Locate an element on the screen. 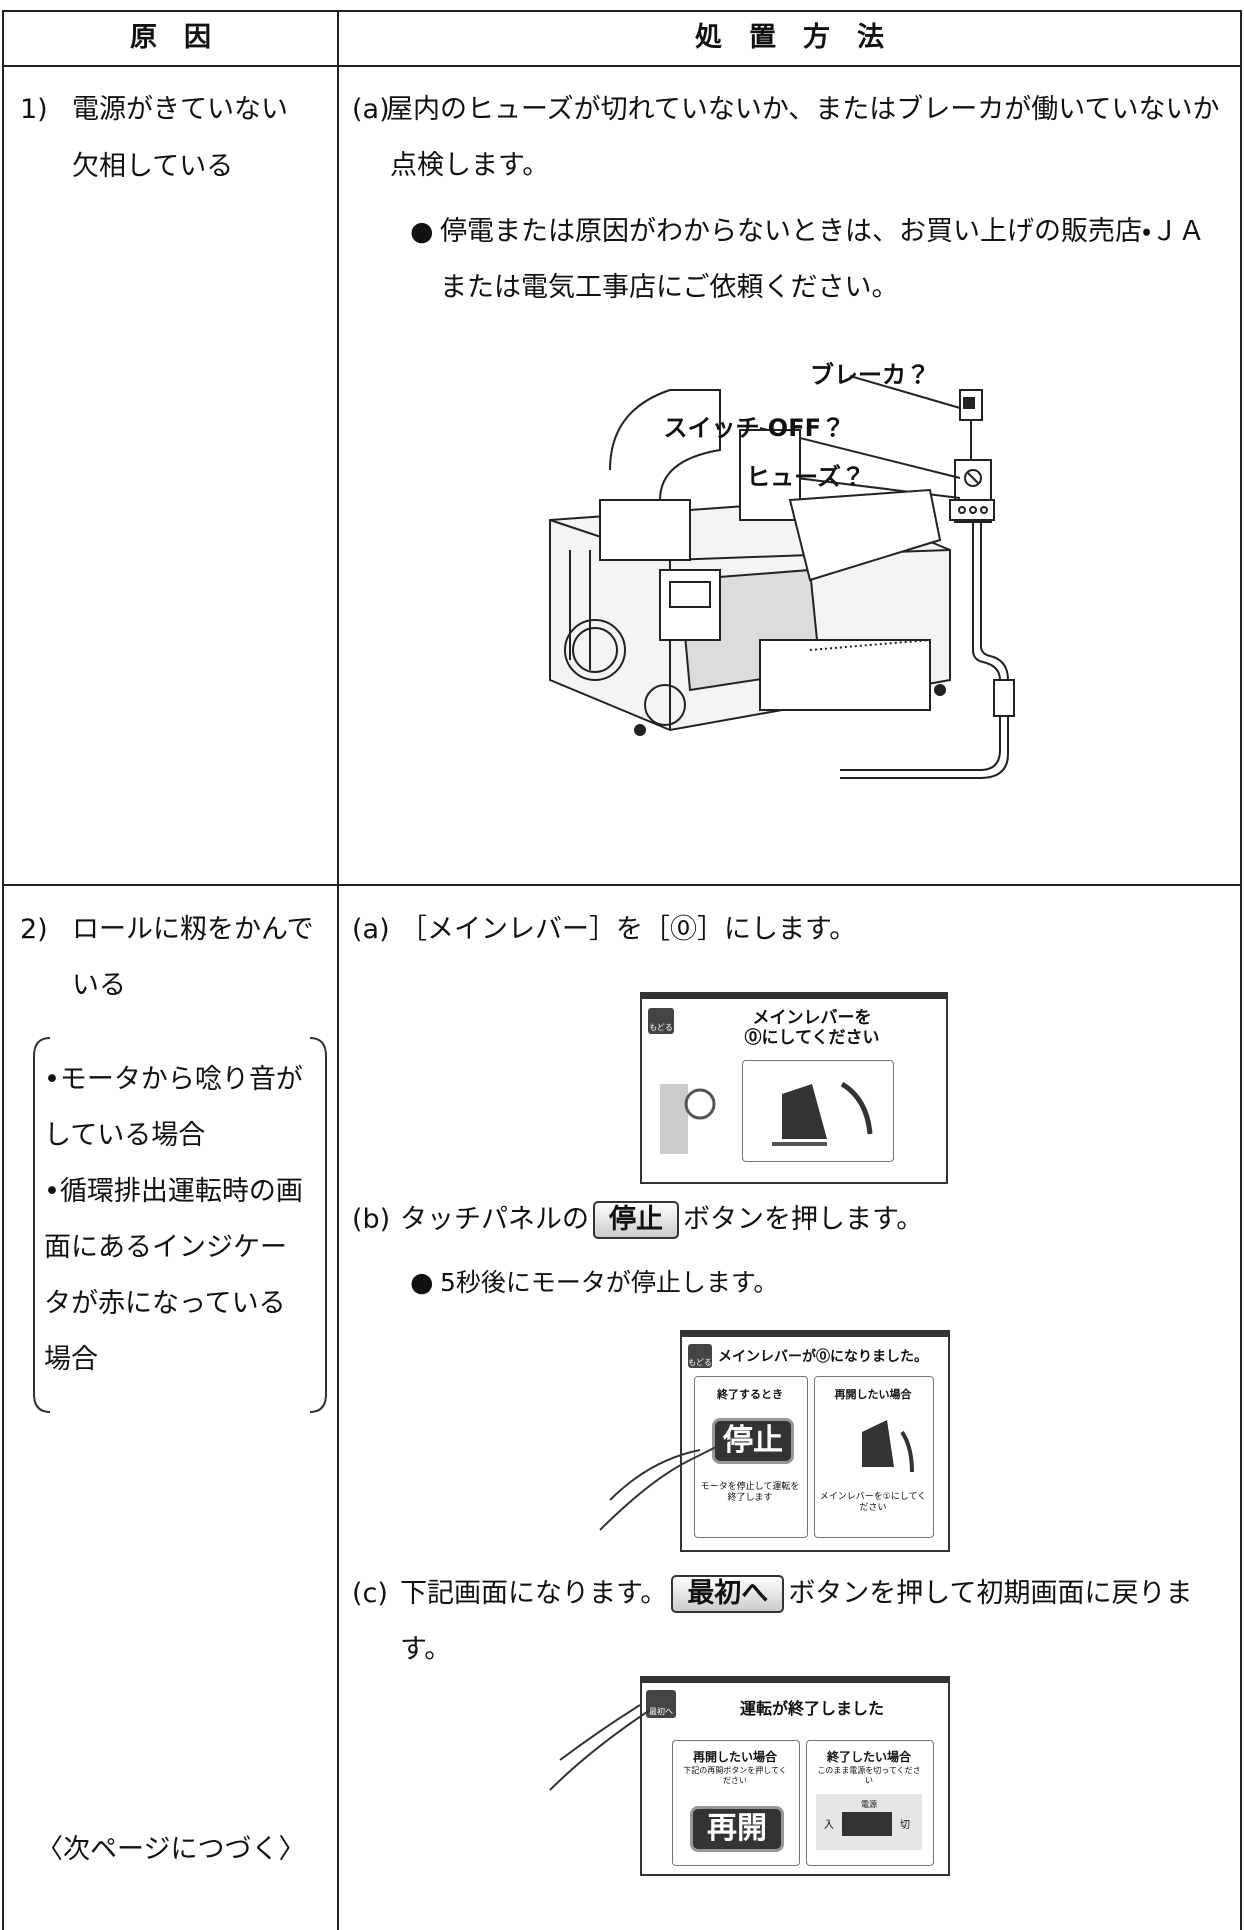  text: 下記画面になります。 is located at coordinates (534, 1593).